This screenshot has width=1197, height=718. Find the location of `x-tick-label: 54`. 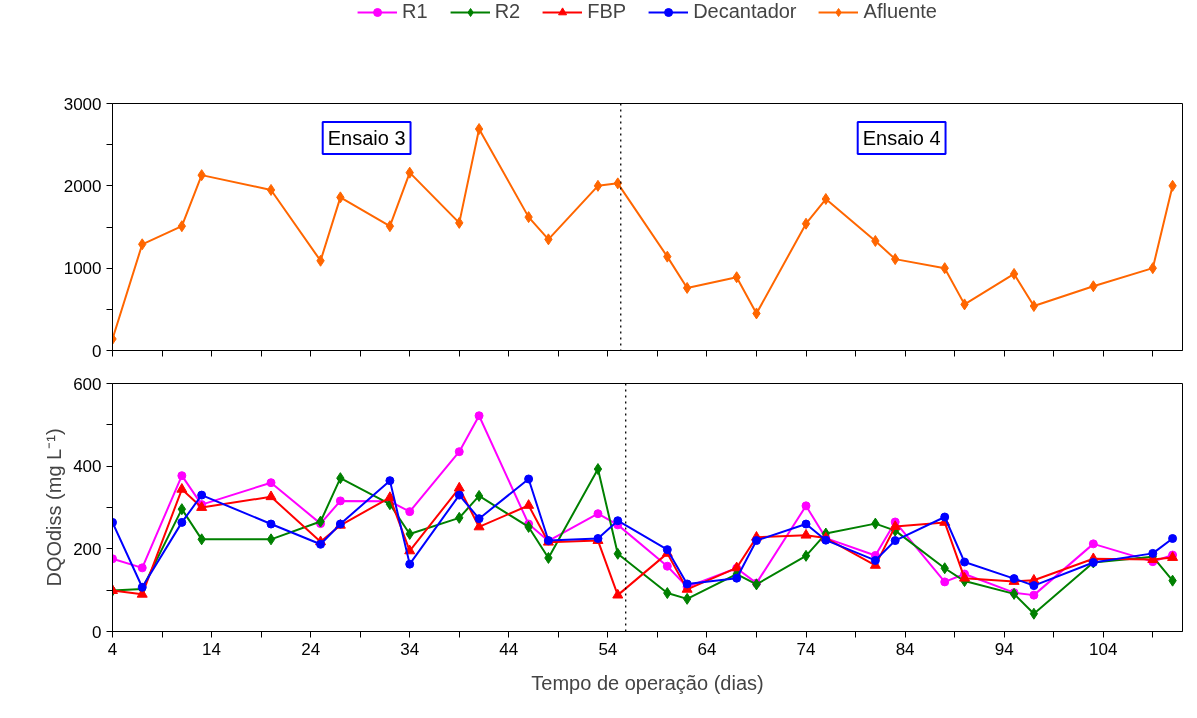

x-tick-label: 54 is located at coordinates (608, 649).